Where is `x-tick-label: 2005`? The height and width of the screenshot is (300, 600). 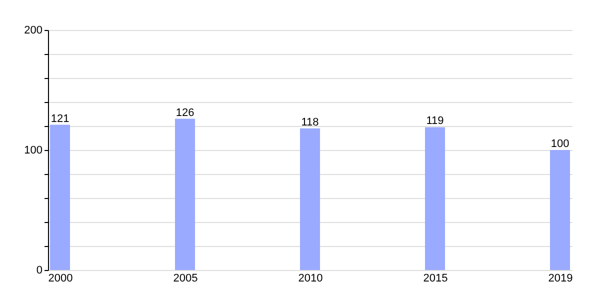 x-tick-label: 2005 is located at coordinates (185, 278).